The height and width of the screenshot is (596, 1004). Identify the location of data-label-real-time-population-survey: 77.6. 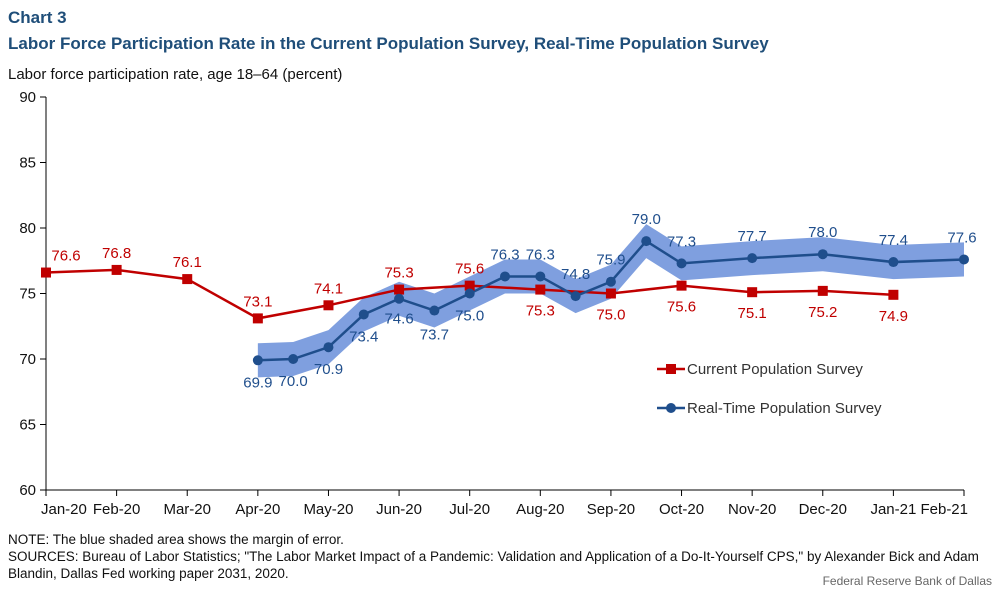
(961, 237).